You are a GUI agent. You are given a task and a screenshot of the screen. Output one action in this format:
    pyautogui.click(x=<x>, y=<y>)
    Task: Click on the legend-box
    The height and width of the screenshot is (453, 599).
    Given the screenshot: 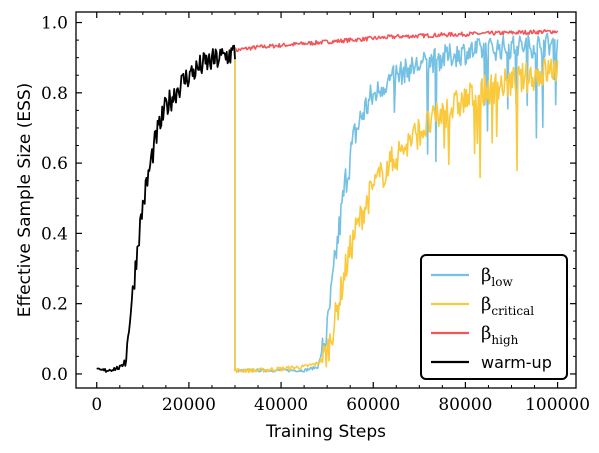 What is the action you would take?
    pyautogui.click(x=494, y=317)
    